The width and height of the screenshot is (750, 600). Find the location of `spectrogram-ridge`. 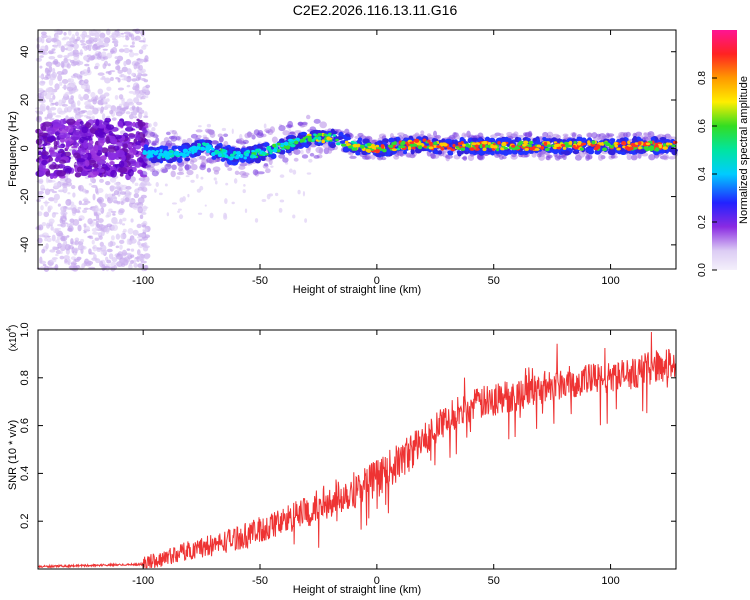

spectrogram-ridge is located at coordinates (410, 146).